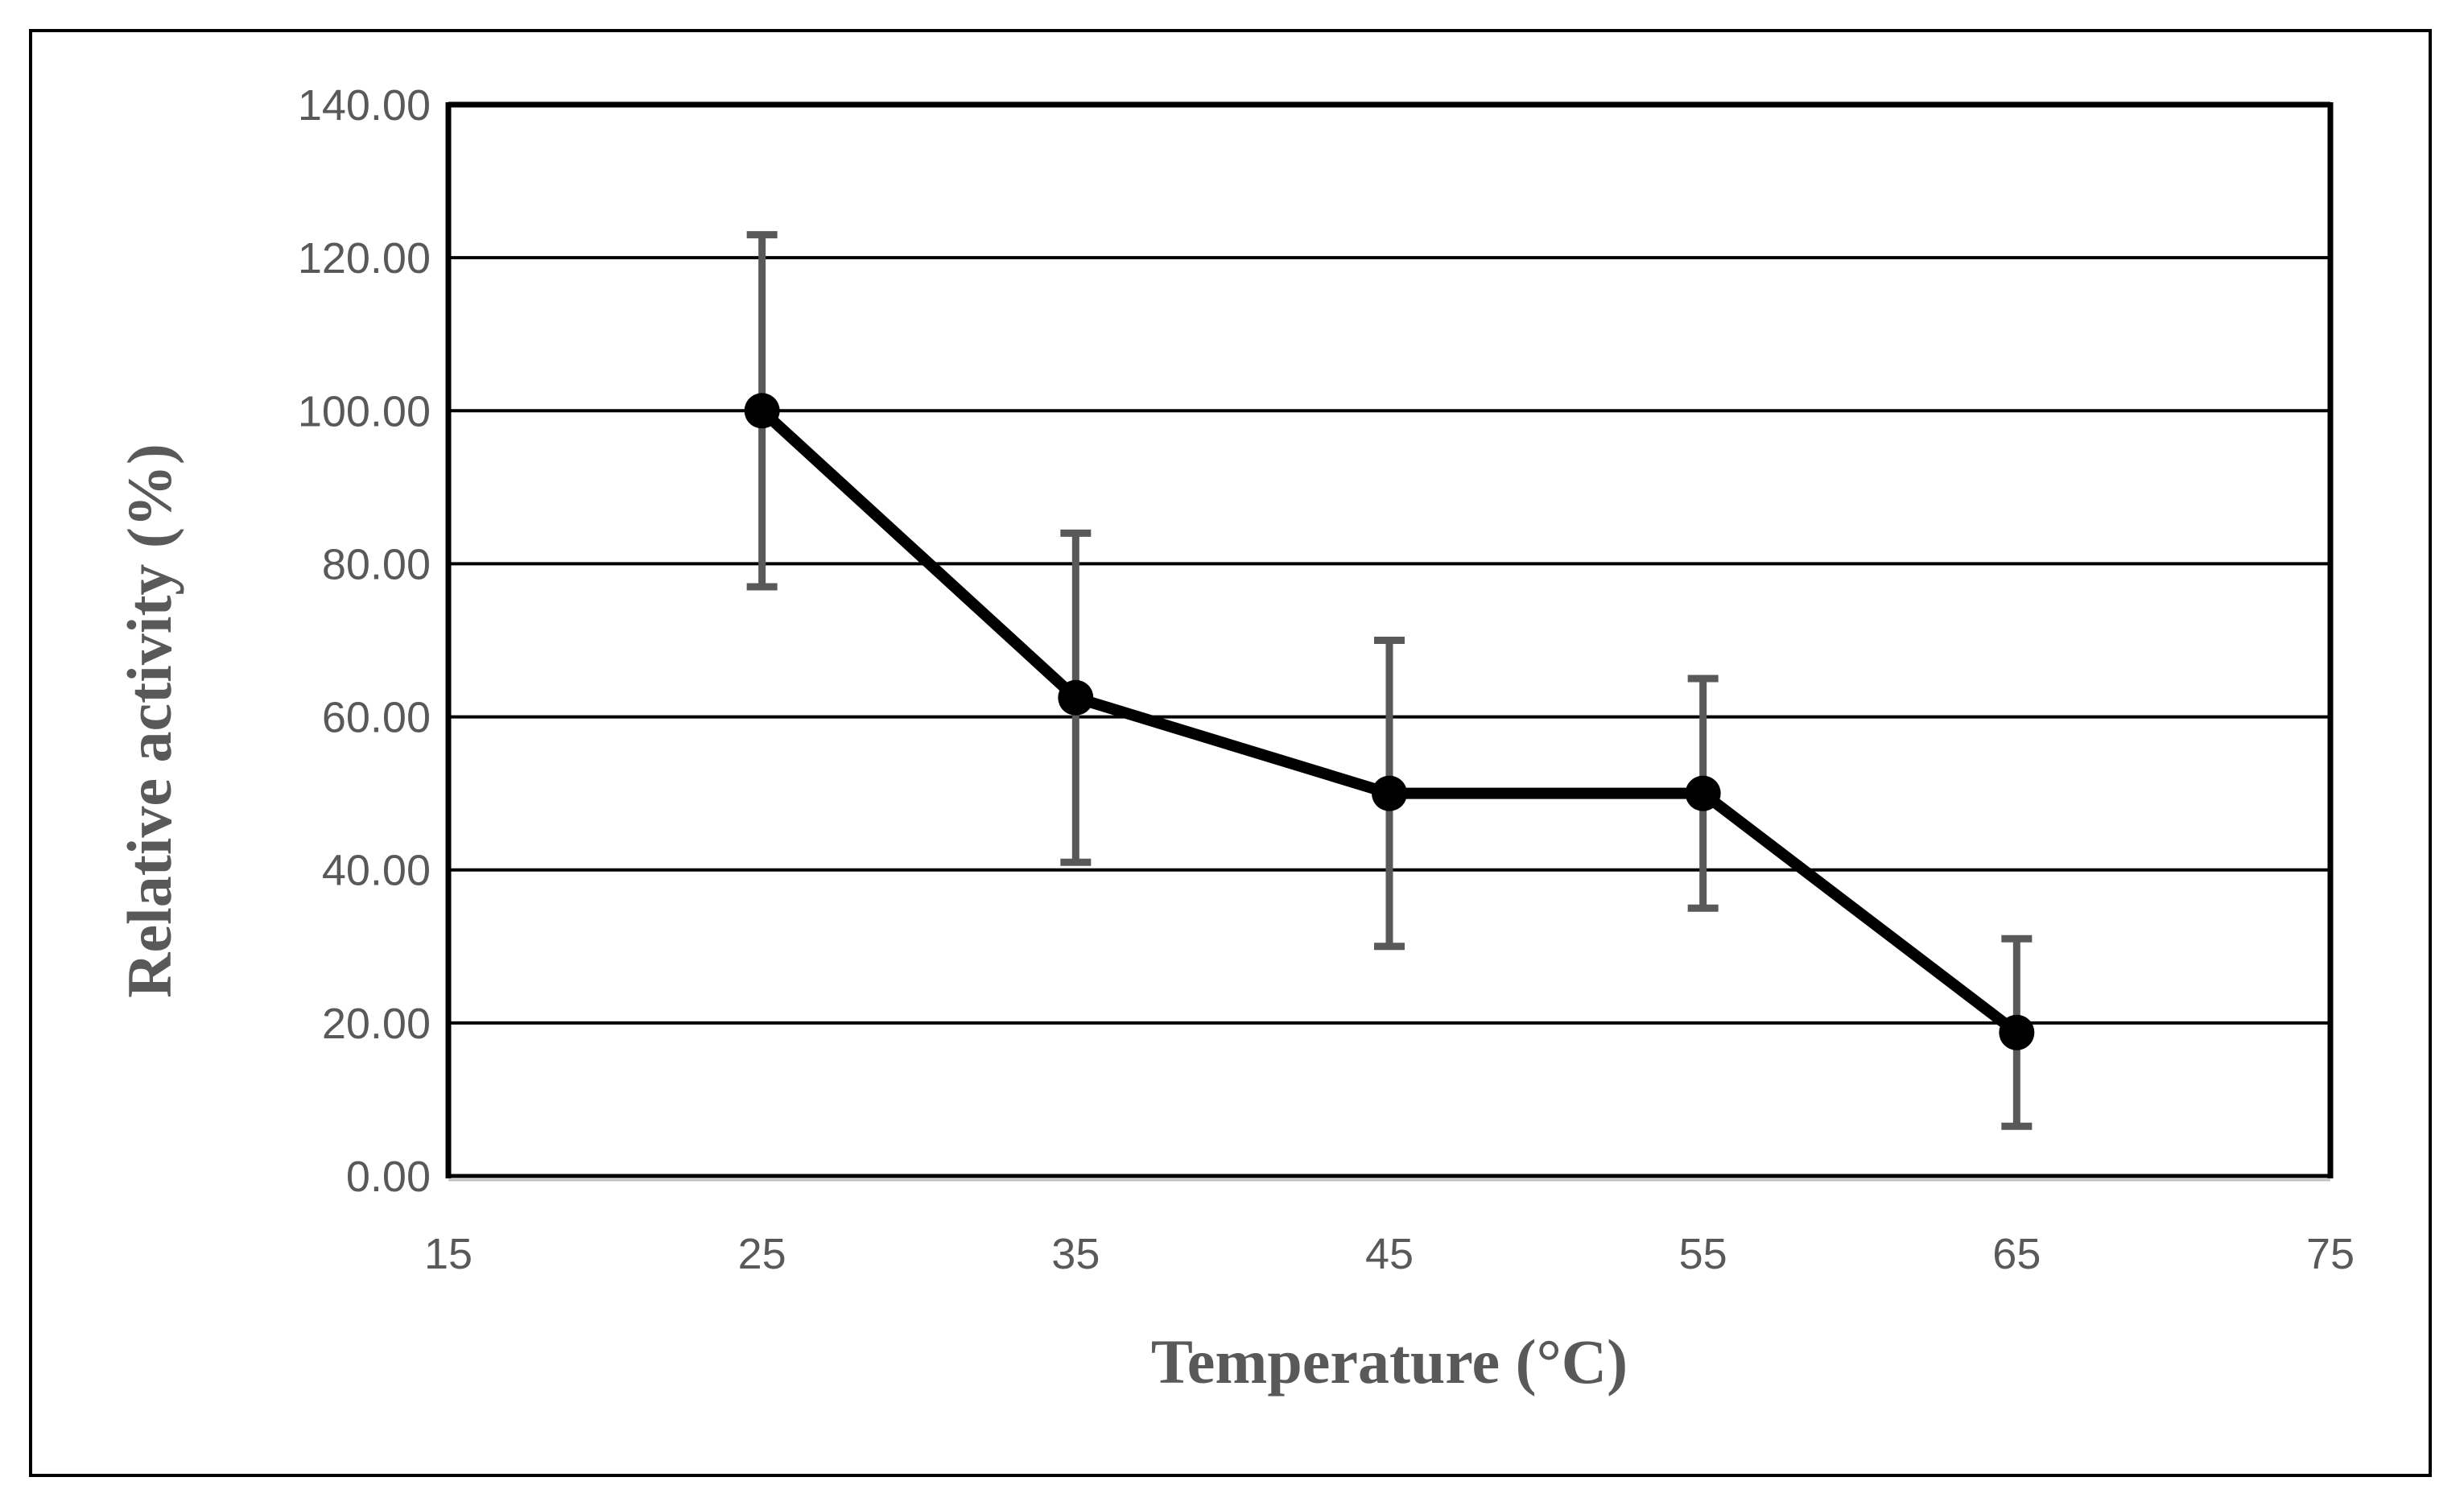 The image size is (2464, 1506). What do you see at coordinates (149, 721) in the screenshot?
I see `y-axis-title: Relative activity (%)` at bounding box center [149, 721].